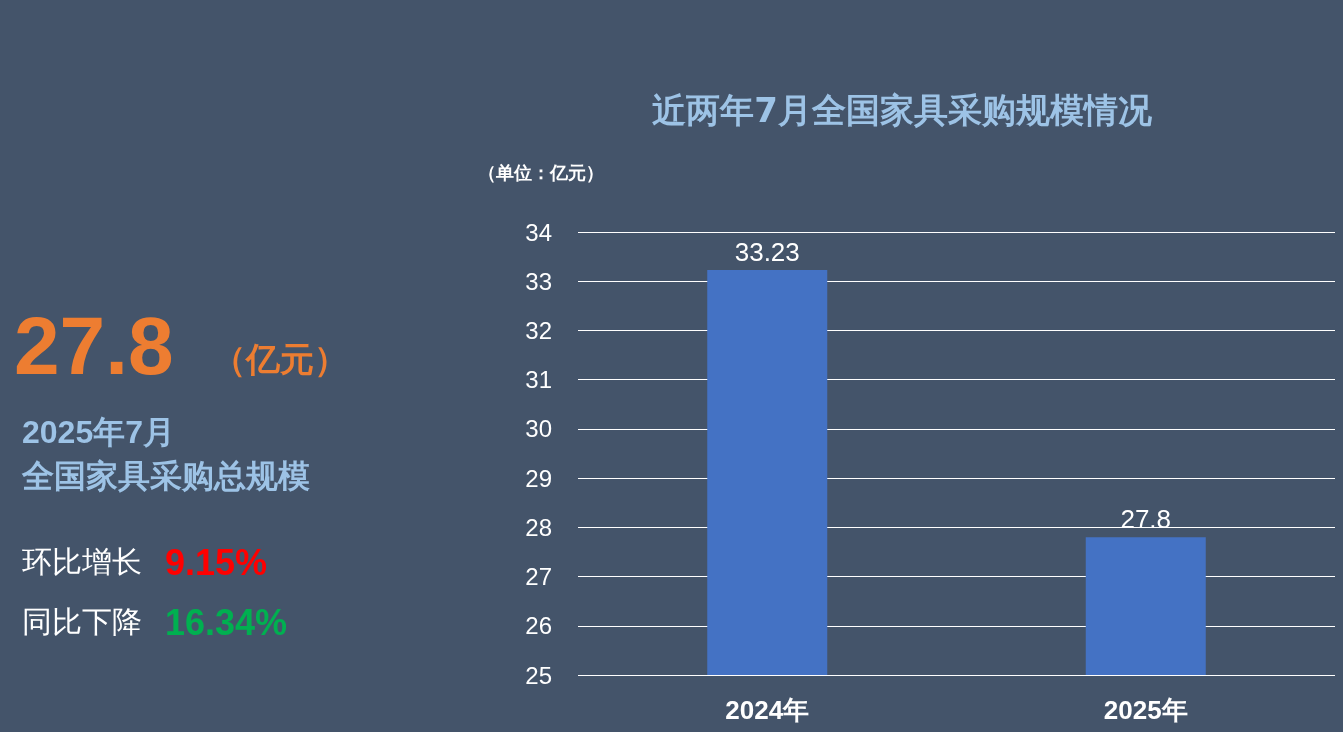  What do you see at coordinates (538, 232) in the screenshot?
I see `y-tick-label: 34` at bounding box center [538, 232].